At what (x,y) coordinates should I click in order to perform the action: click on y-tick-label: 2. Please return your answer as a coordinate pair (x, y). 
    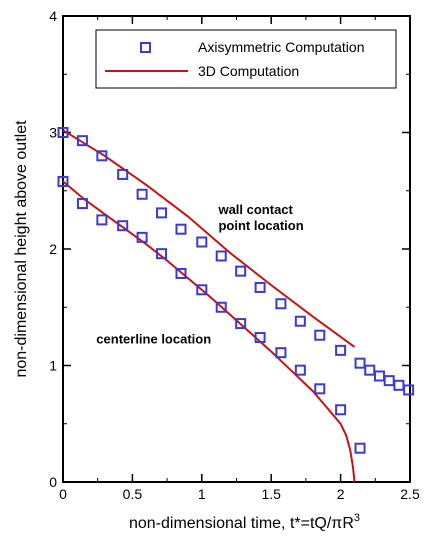
    Looking at the image, I should click on (53, 249).